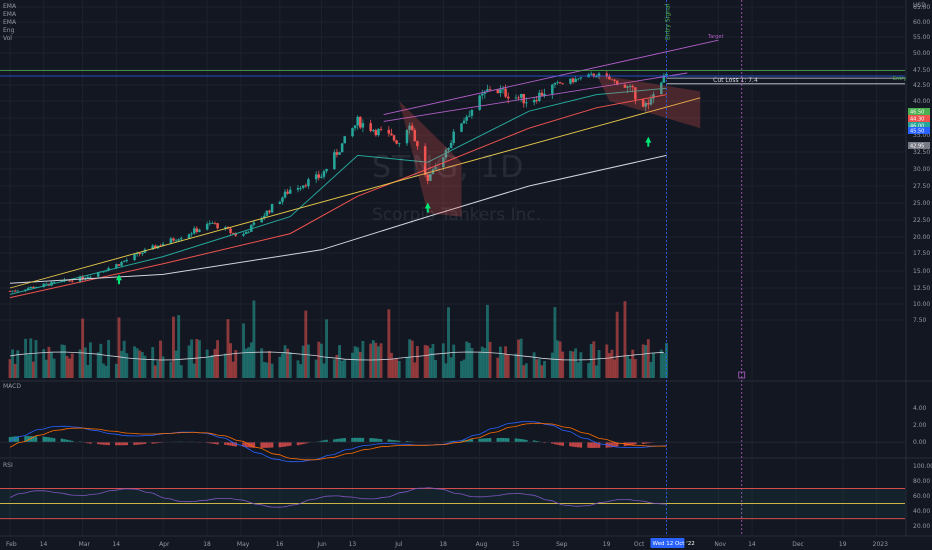  Describe the element at coordinates (921, 70) in the screenshot. I see `price-axis-label: 47.50` at that location.